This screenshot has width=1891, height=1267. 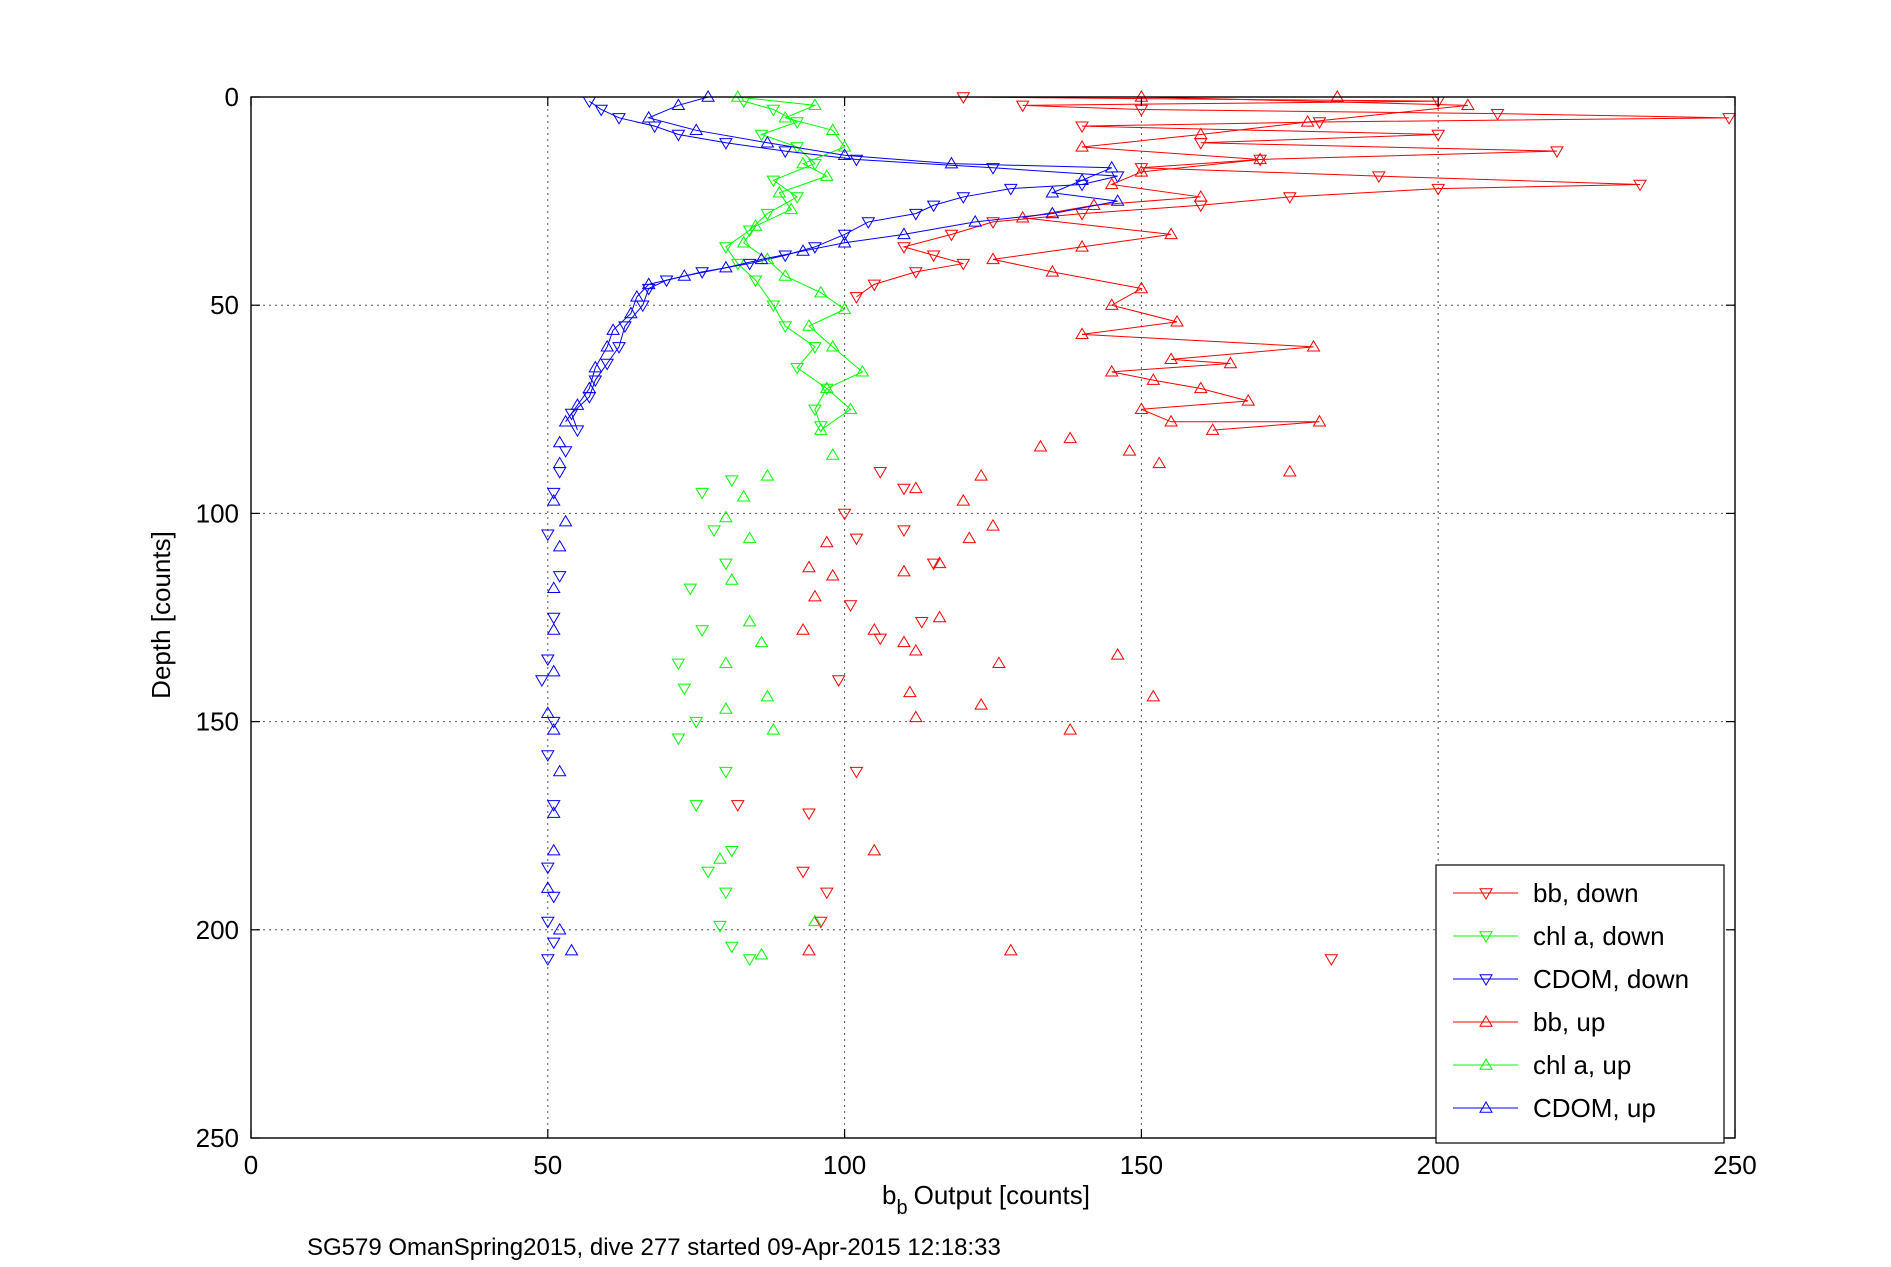 What do you see at coordinates (889, 1195) in the screenshot?
I see `x-axis-label-base: b` at bounding box center [889, 1195].